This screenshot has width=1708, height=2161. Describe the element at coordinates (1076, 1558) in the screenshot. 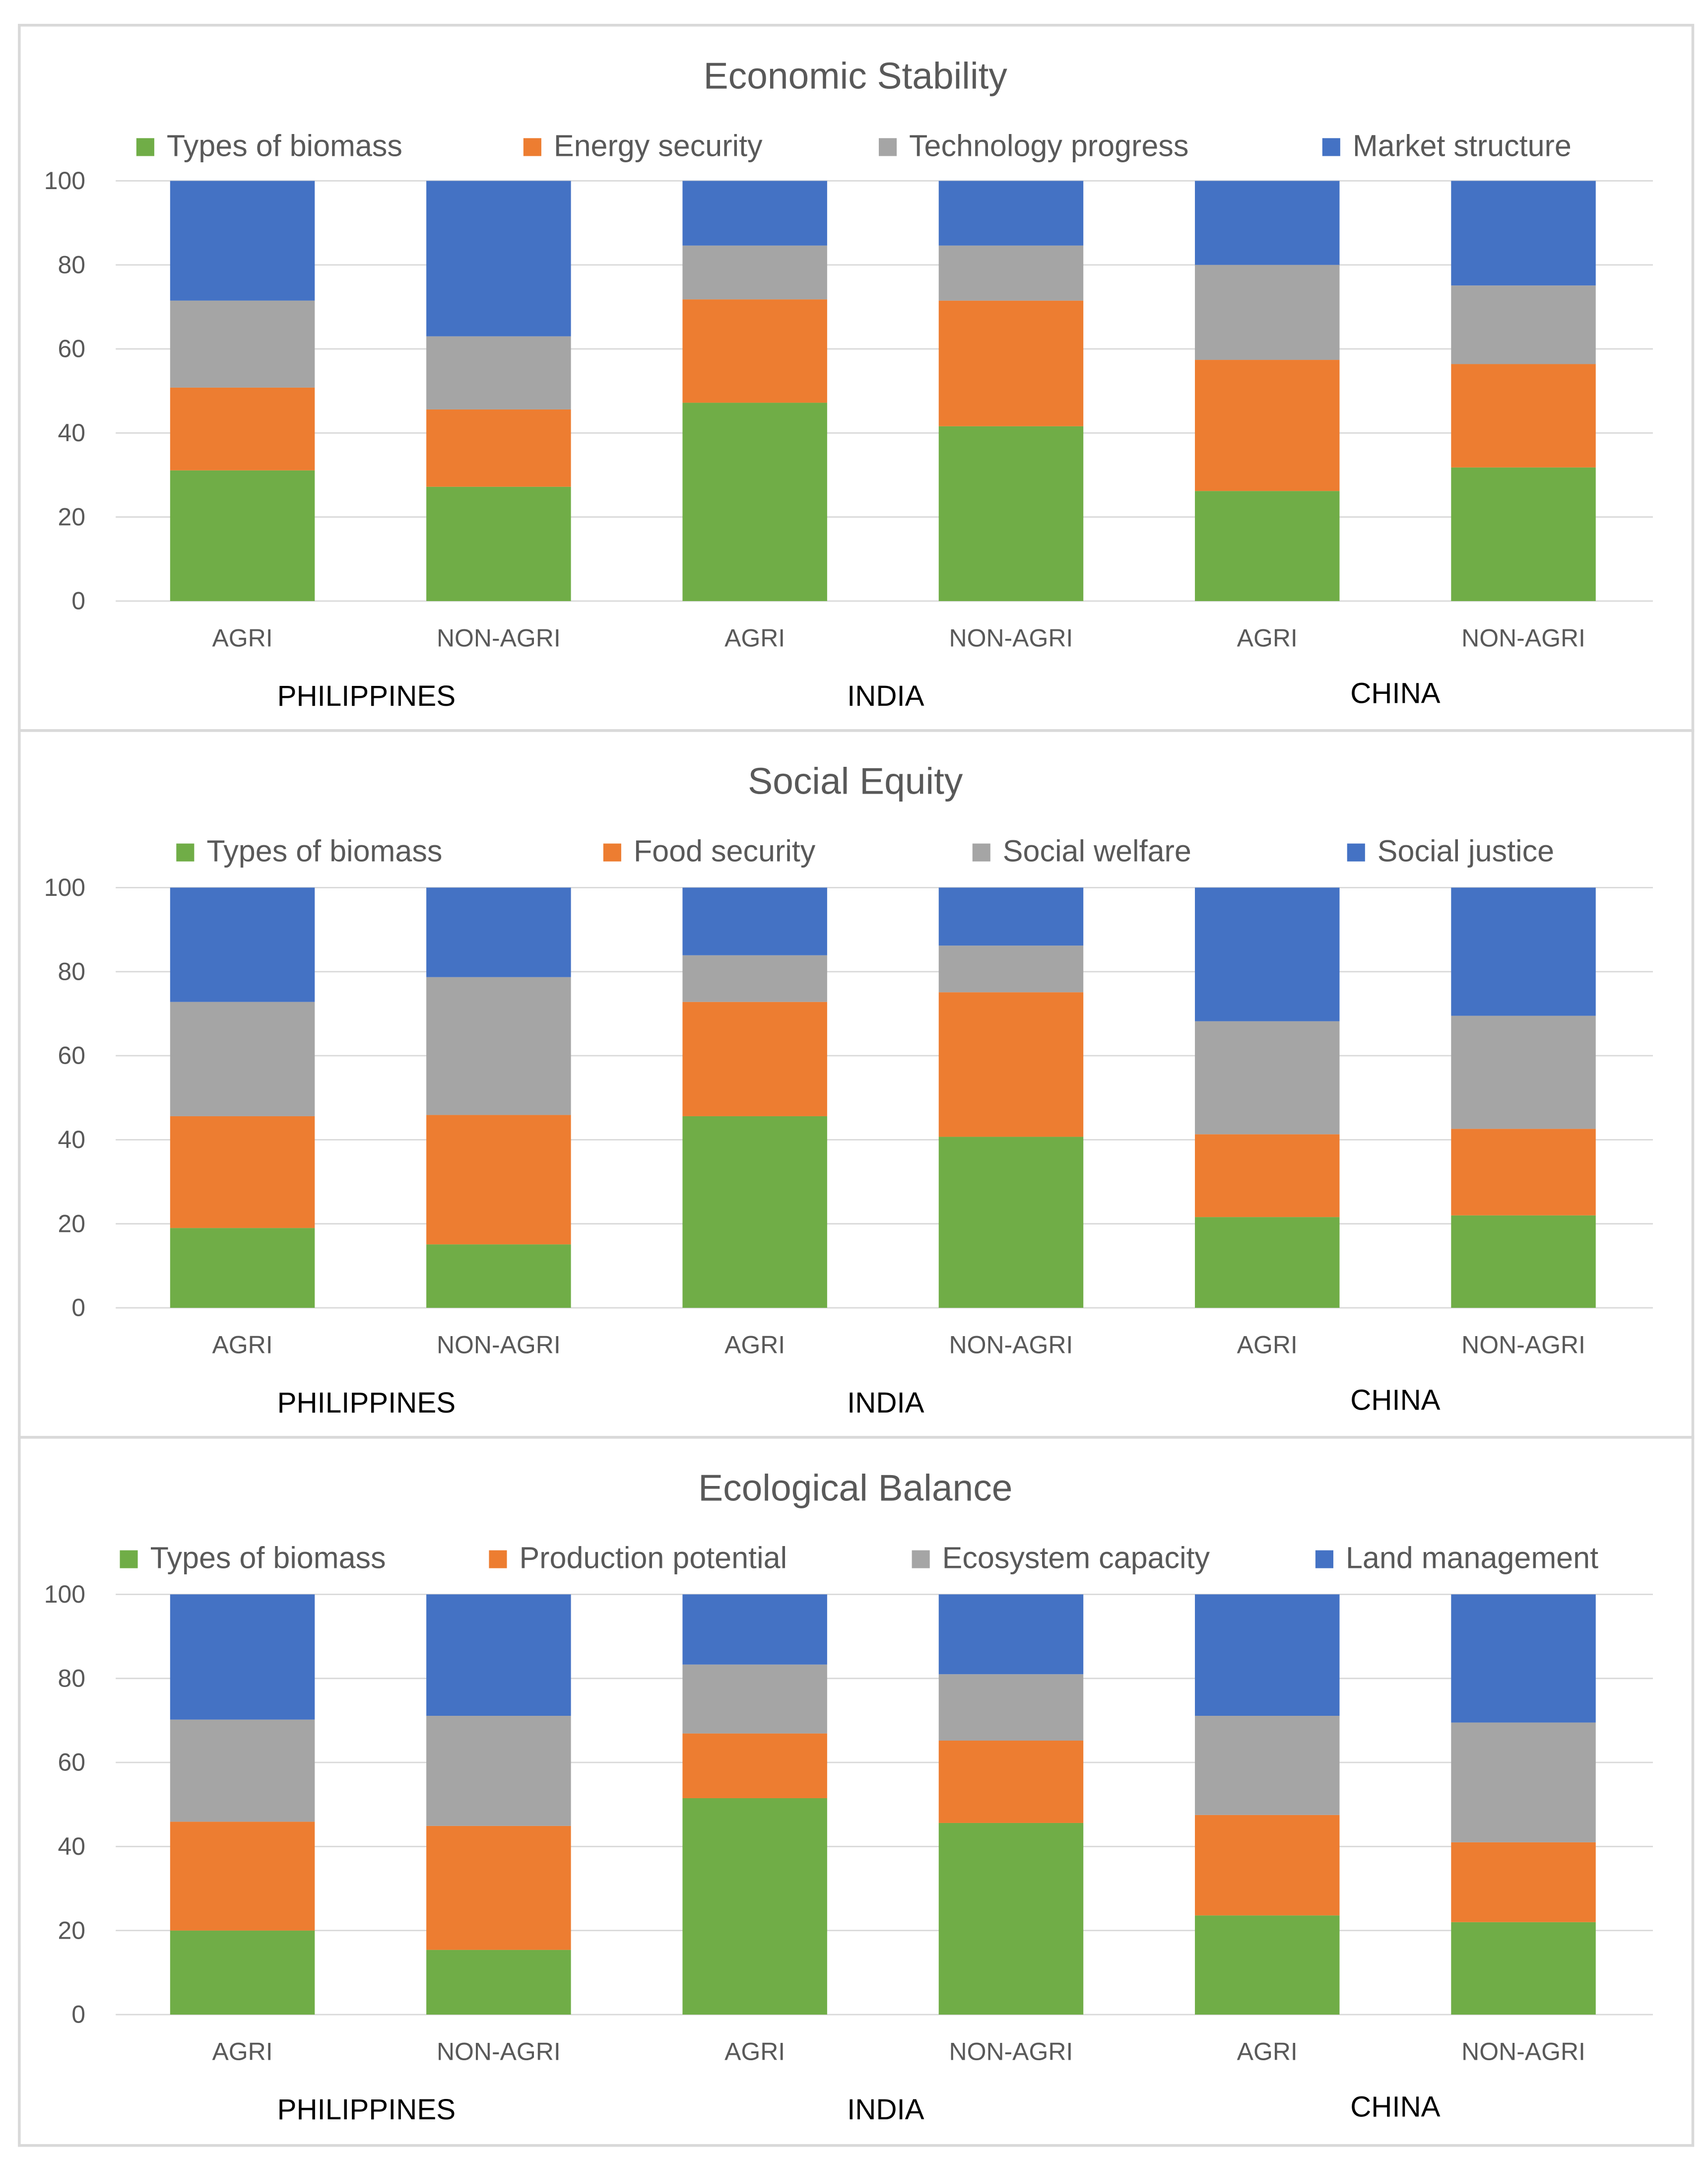

I see `legend-label: Ecosystem capacity` at that location.